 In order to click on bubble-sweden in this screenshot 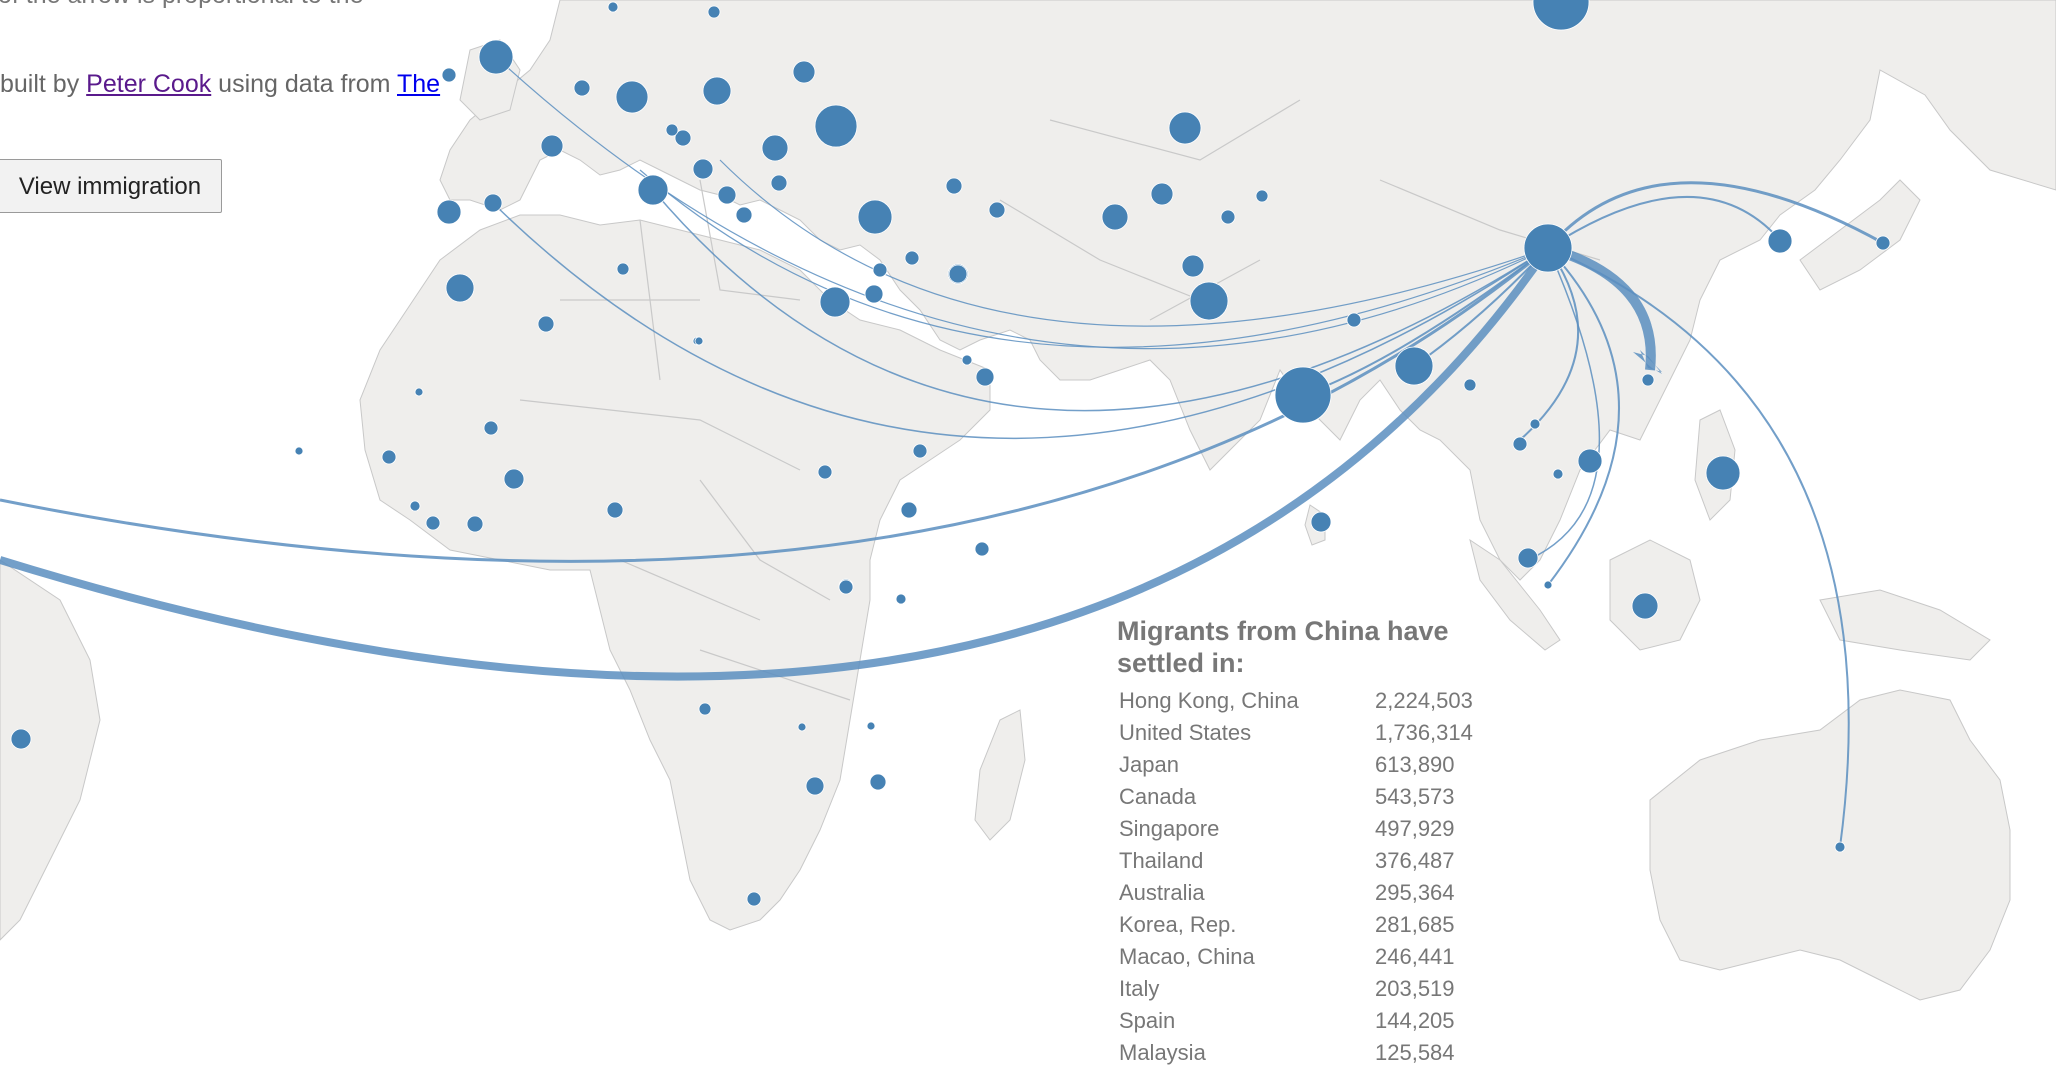, I will do `click(714, 12)`.